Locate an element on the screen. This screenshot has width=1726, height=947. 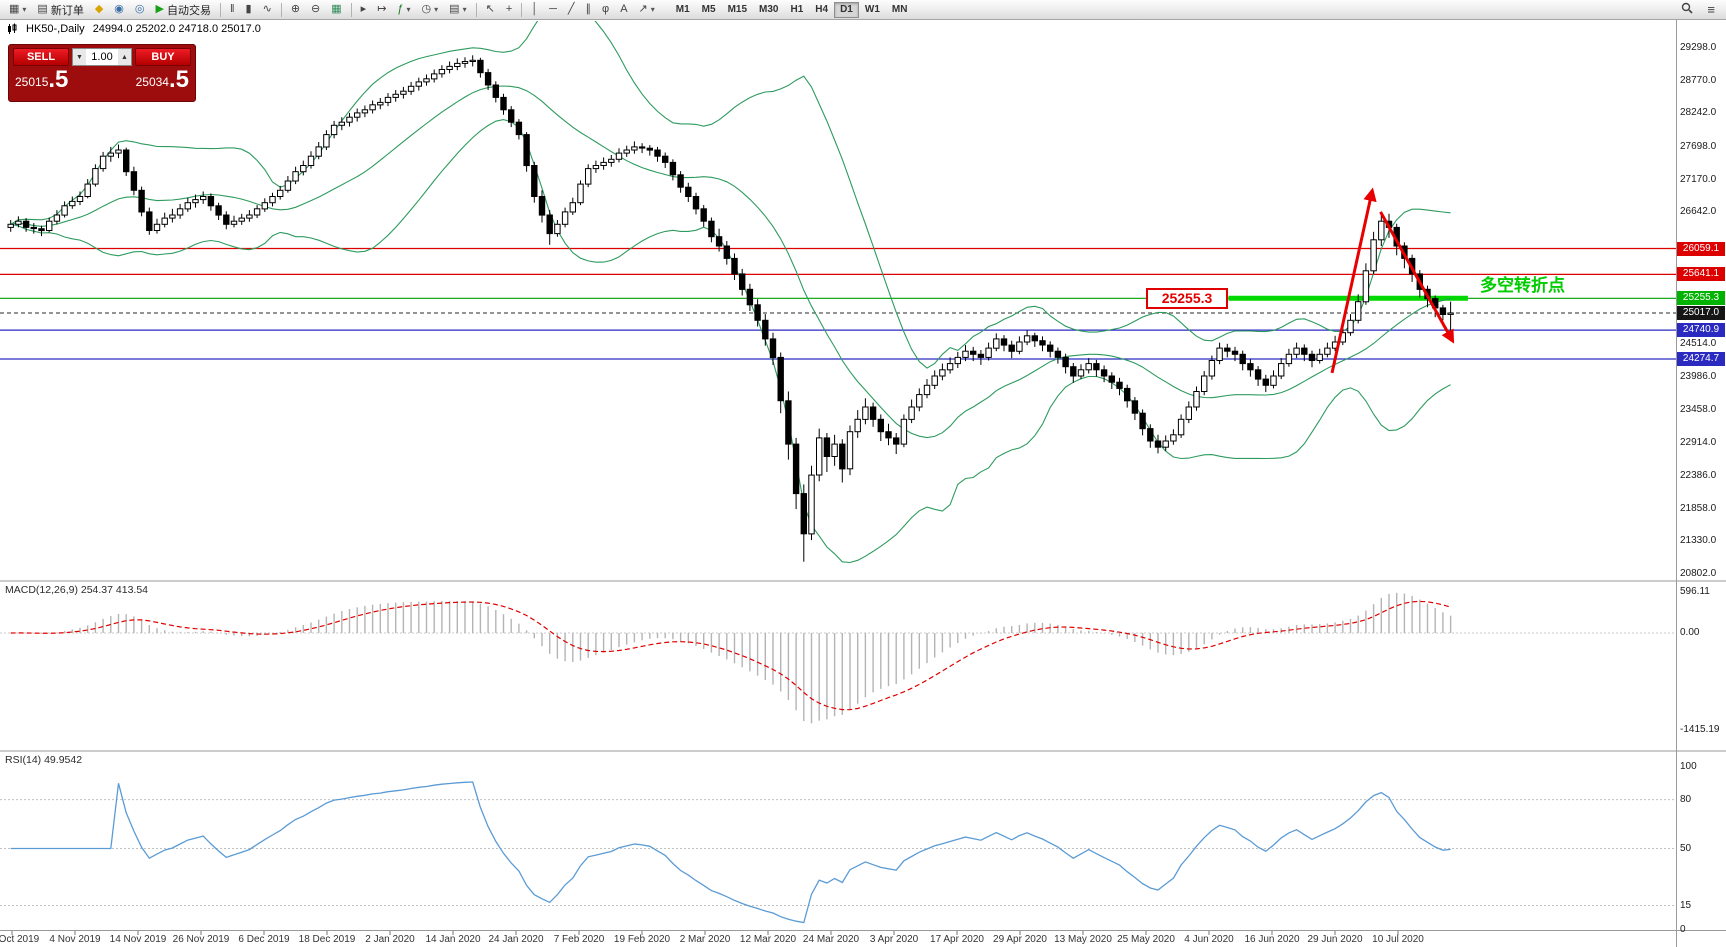
toolbar-items: ▦ ▾ ▤ 新订单 ◆ ◉ ◎ ▶ 自动交易 ‖ ▮ ∿ ⊕ ⊖ ▦ ▸ ↦ ƒ ▾ ◷ ▾ ▤ ▾ ↖ + │ ─ ╱ ∥ φ A ↗ ▾ is located at coordinates (332, 9).